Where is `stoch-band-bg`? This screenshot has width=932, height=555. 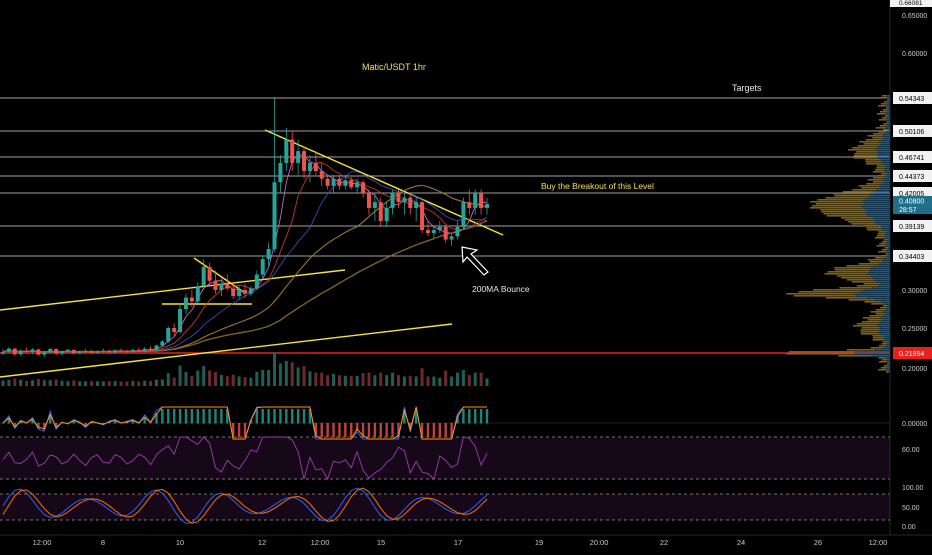 stoch-band-bg is located at coordinates (445, 507).